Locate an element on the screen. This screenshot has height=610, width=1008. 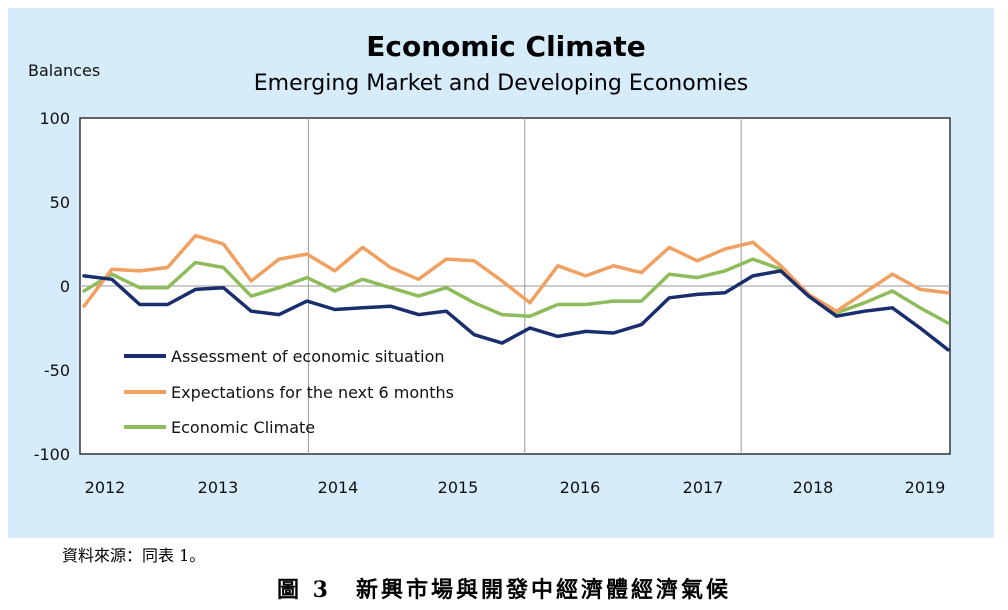
legend-label: Expectations for the next 6 months is located at coordinates (312, 392).